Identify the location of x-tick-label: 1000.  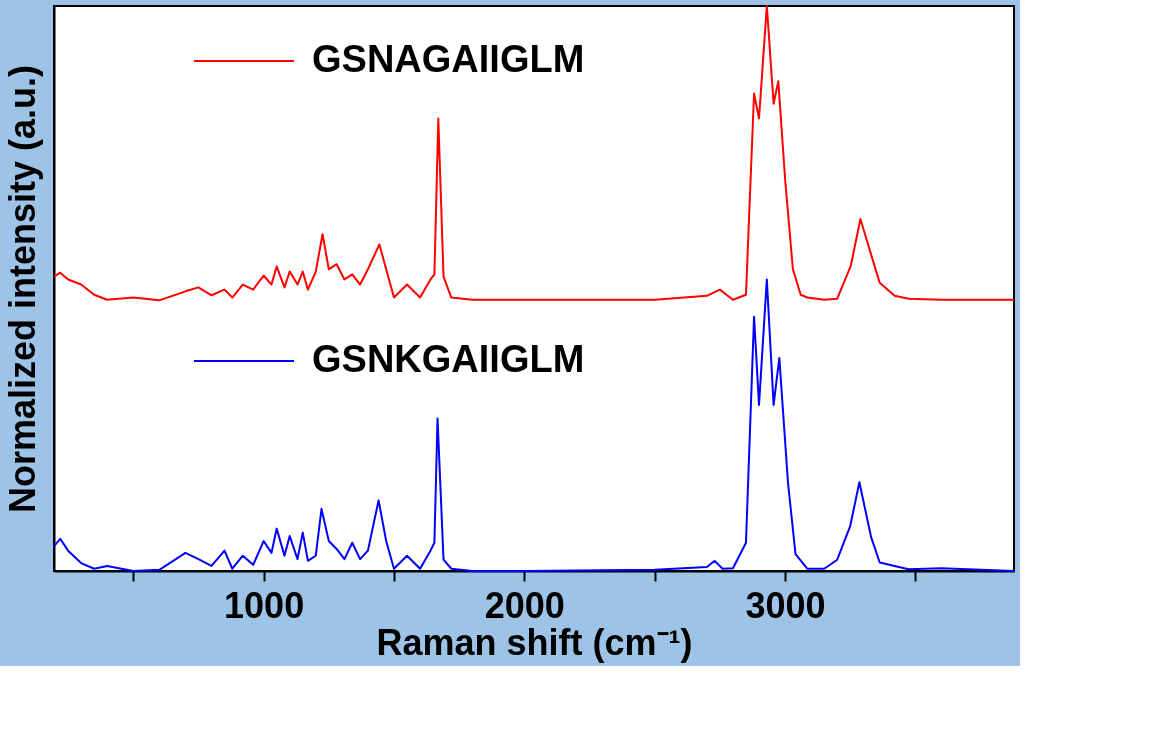
(264, 605).